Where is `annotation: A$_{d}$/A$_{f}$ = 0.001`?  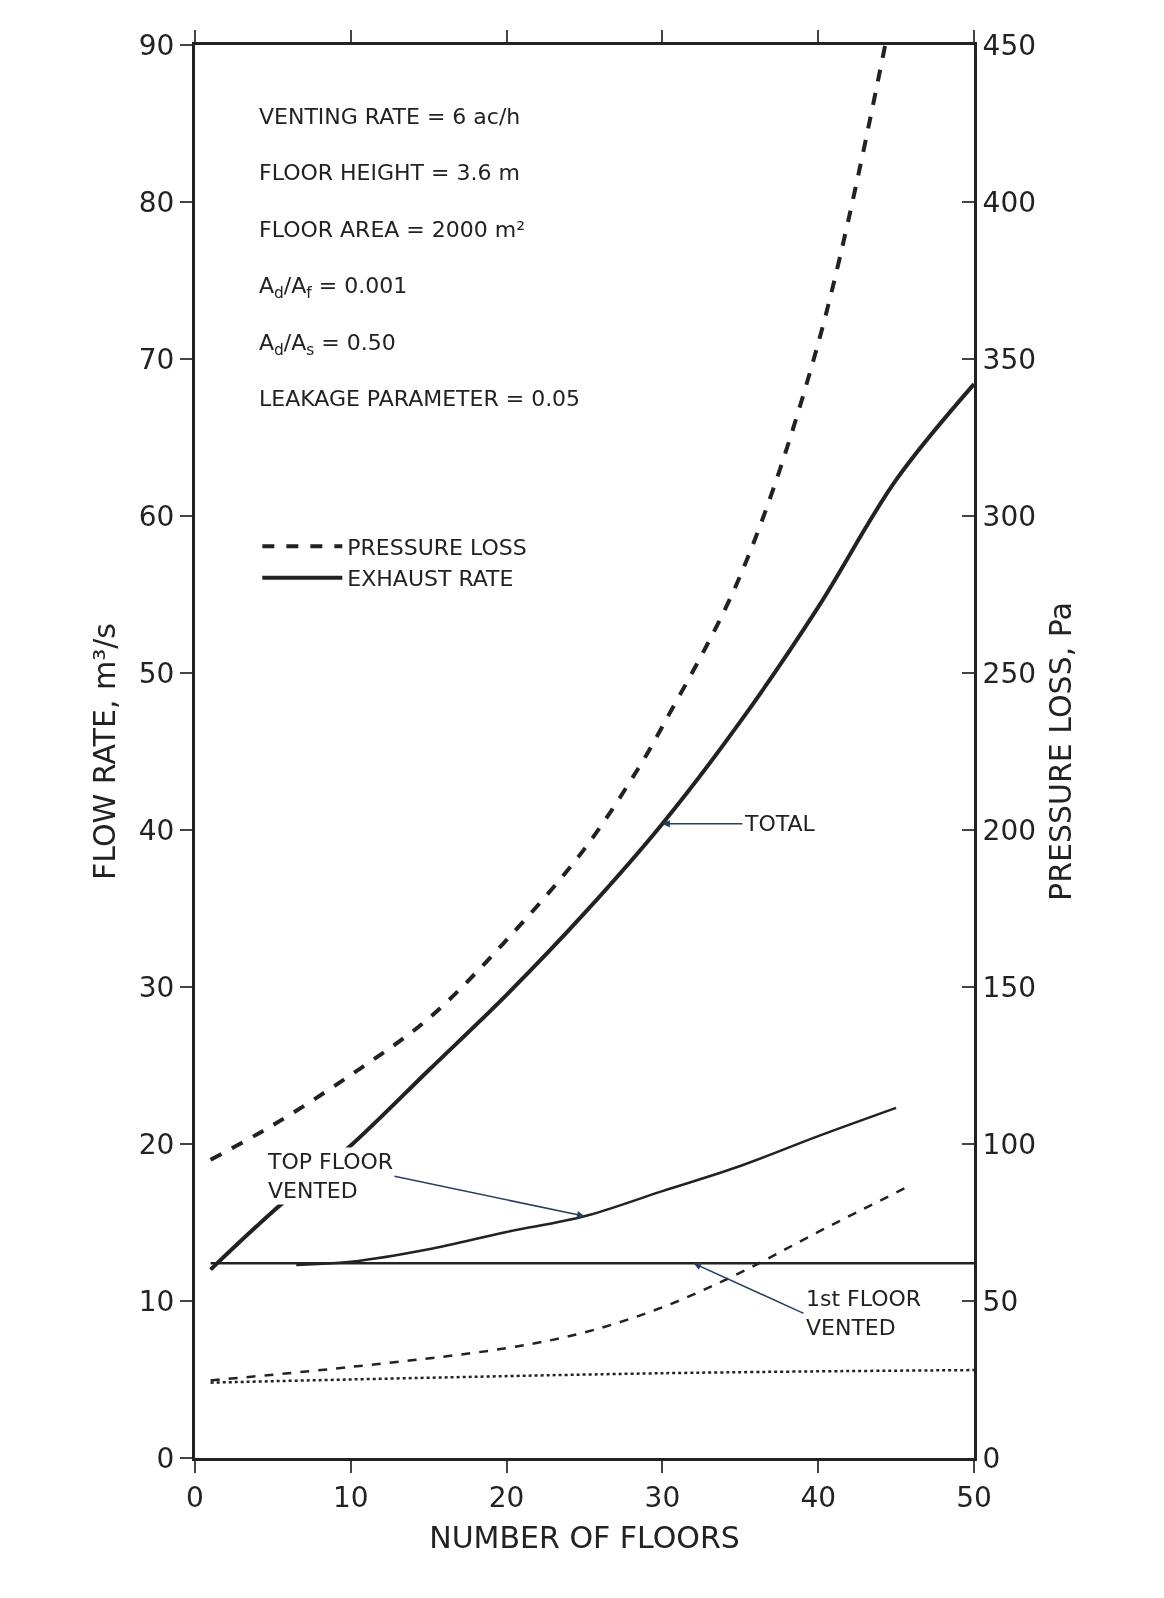
annotation: A$_{d}$/A$_{f}$ = 0.001 is located at coordinates (333, 287).